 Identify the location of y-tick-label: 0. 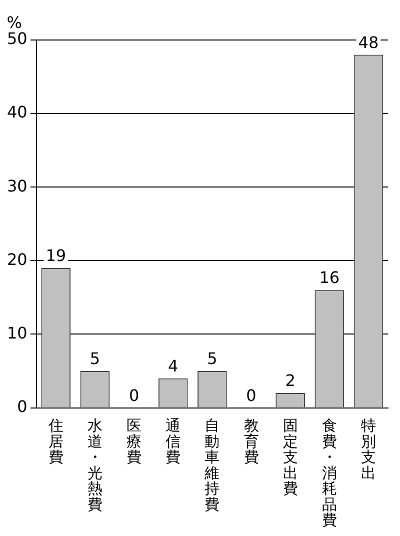
(22, 406).